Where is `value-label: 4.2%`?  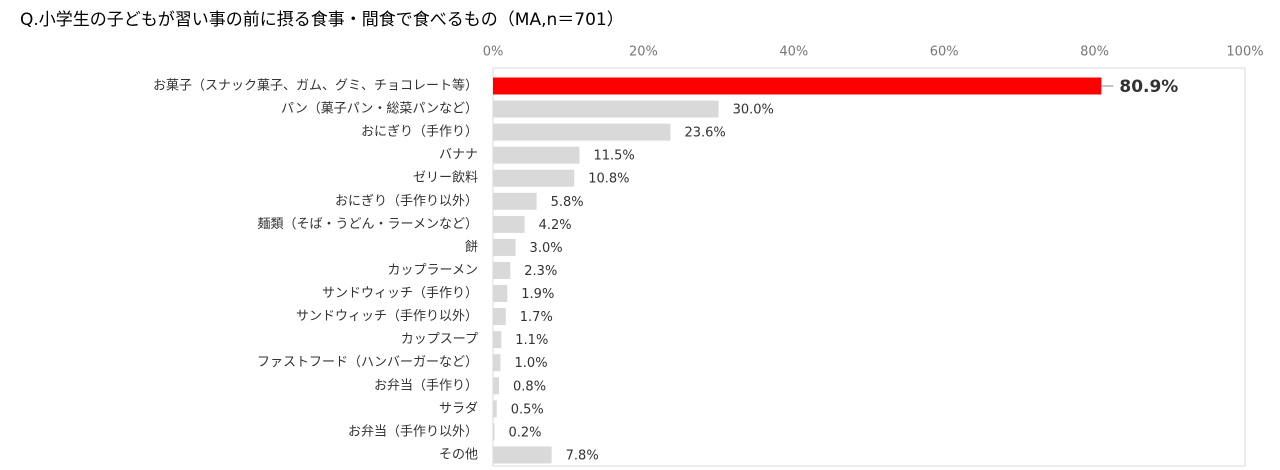
value-label: 4.2% is located at coordinates (555, 225).